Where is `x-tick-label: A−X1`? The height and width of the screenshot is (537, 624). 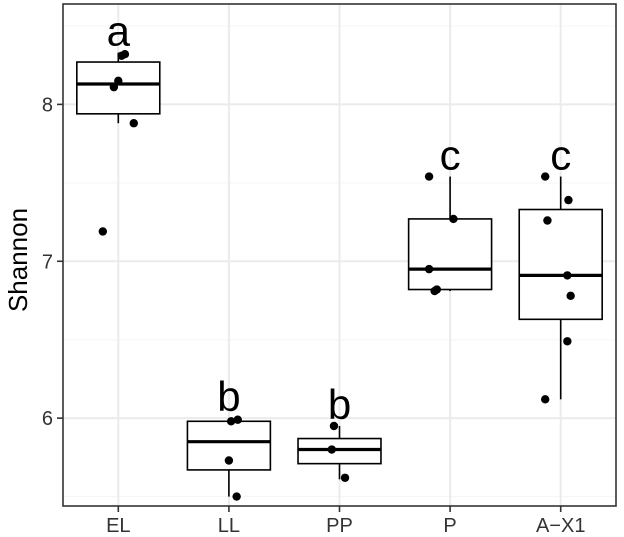 x-tick-label: A−X1 is located at coordinates (560, 526).